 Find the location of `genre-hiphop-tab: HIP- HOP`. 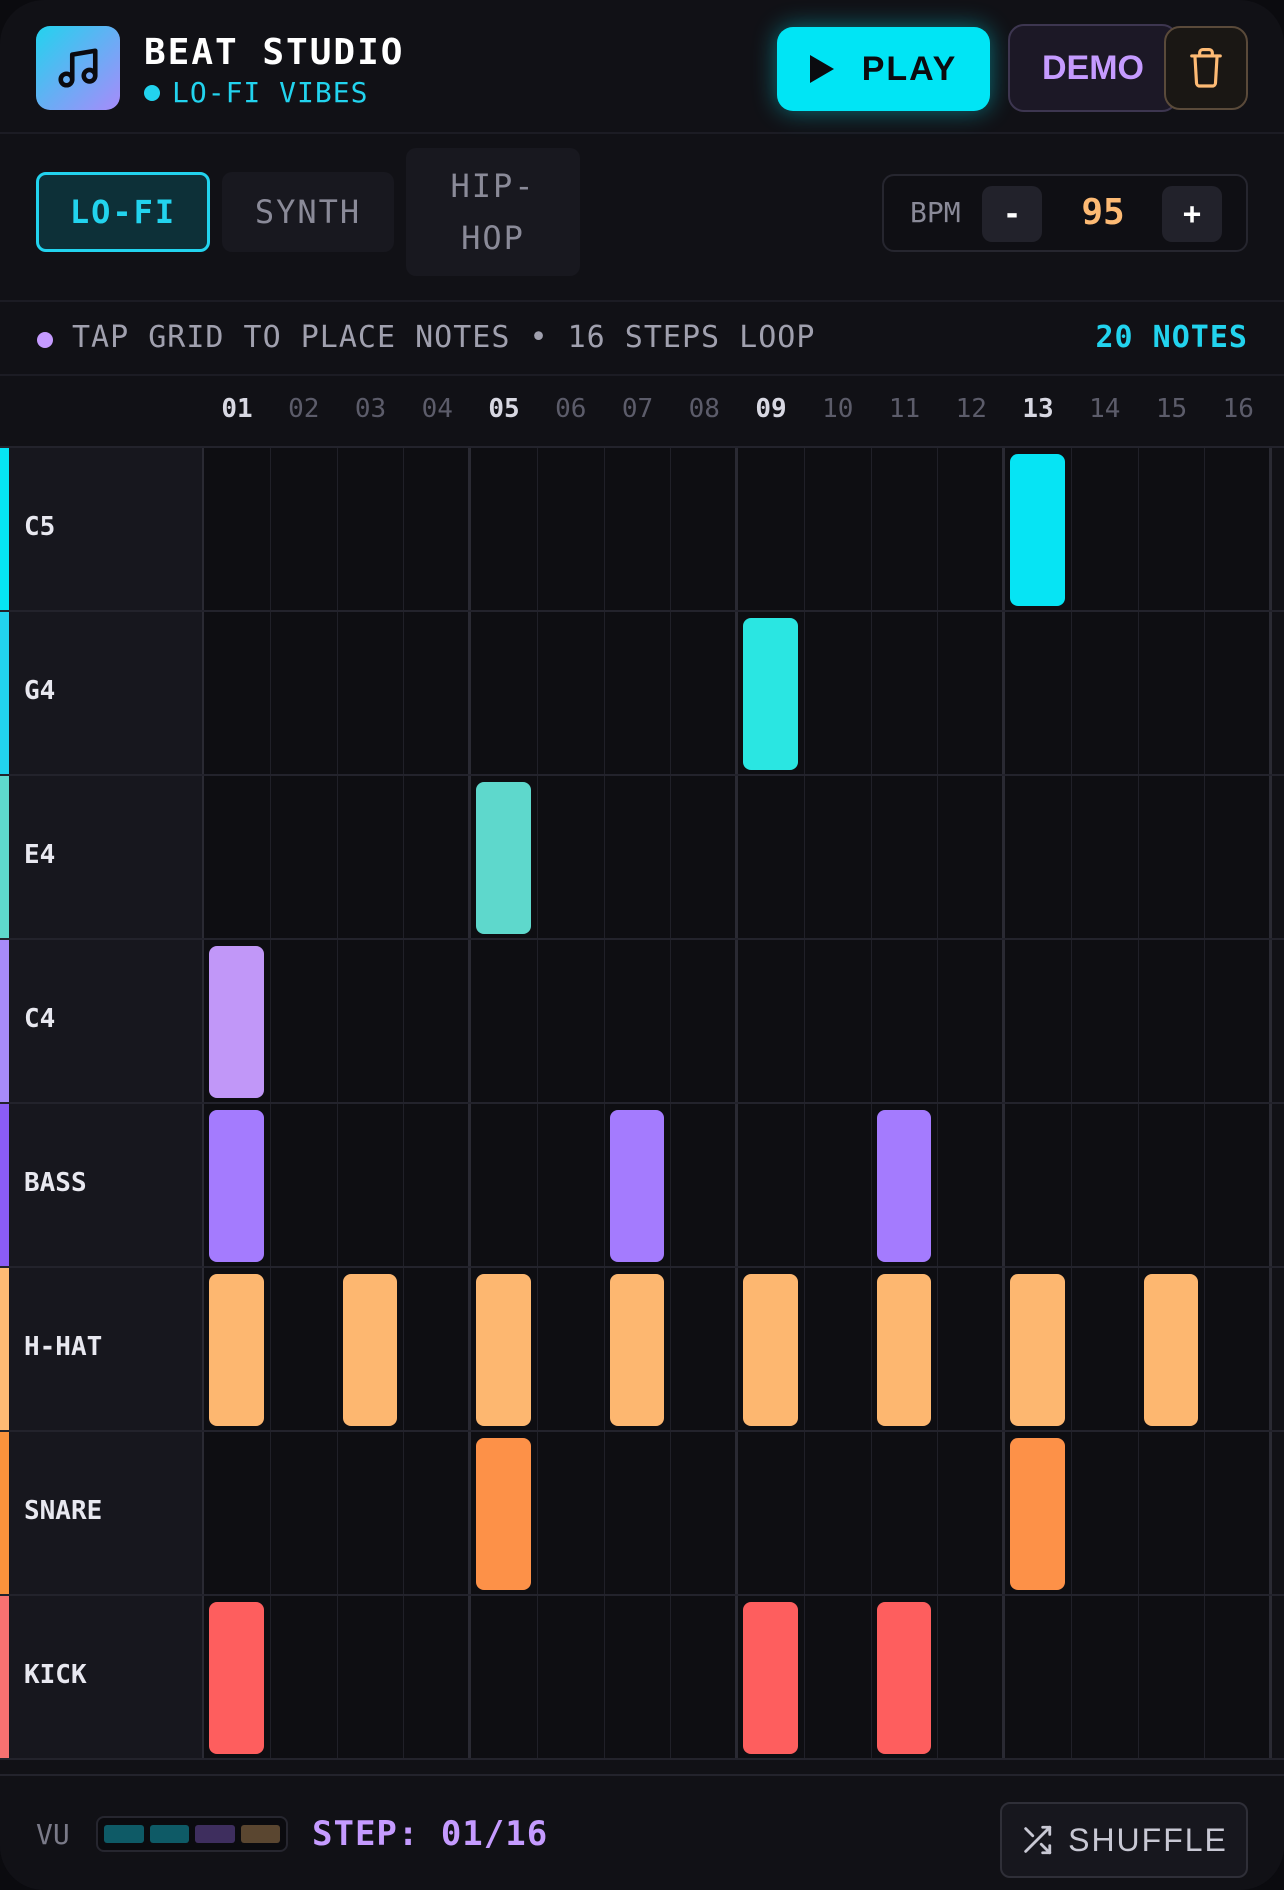

genre-hiphop-tab: HIP- HOP is located at coordinates (493, 212).